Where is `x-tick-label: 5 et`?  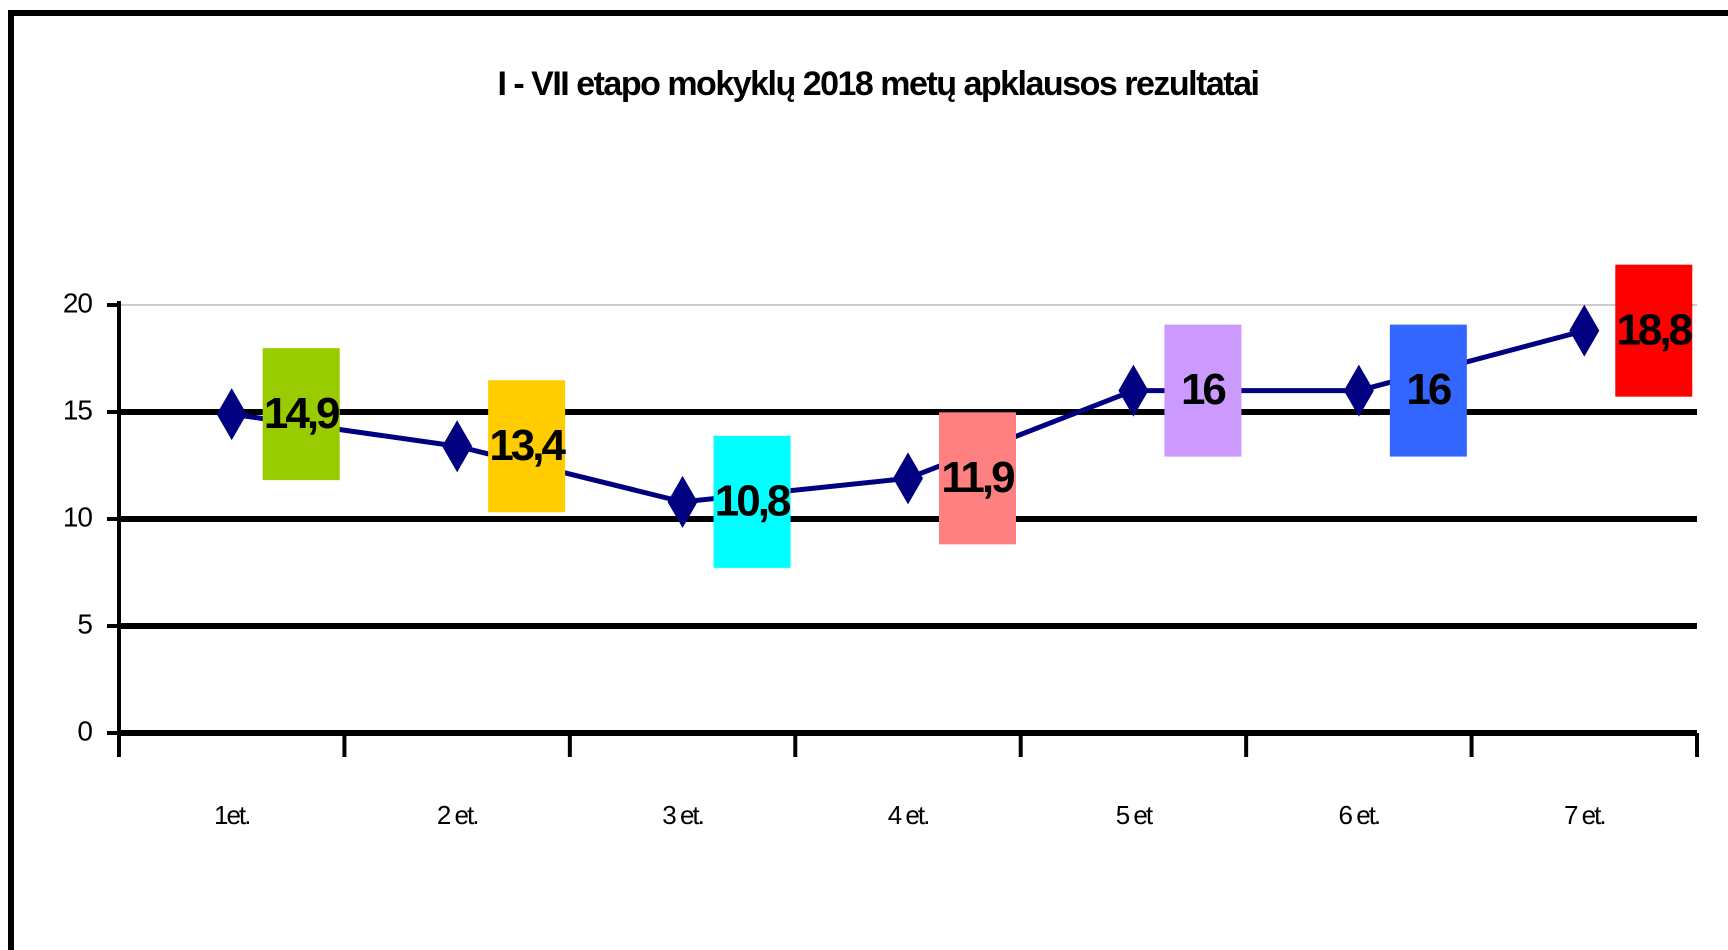 x-tick-label: 5 et is located at coordinates (1135, 815).